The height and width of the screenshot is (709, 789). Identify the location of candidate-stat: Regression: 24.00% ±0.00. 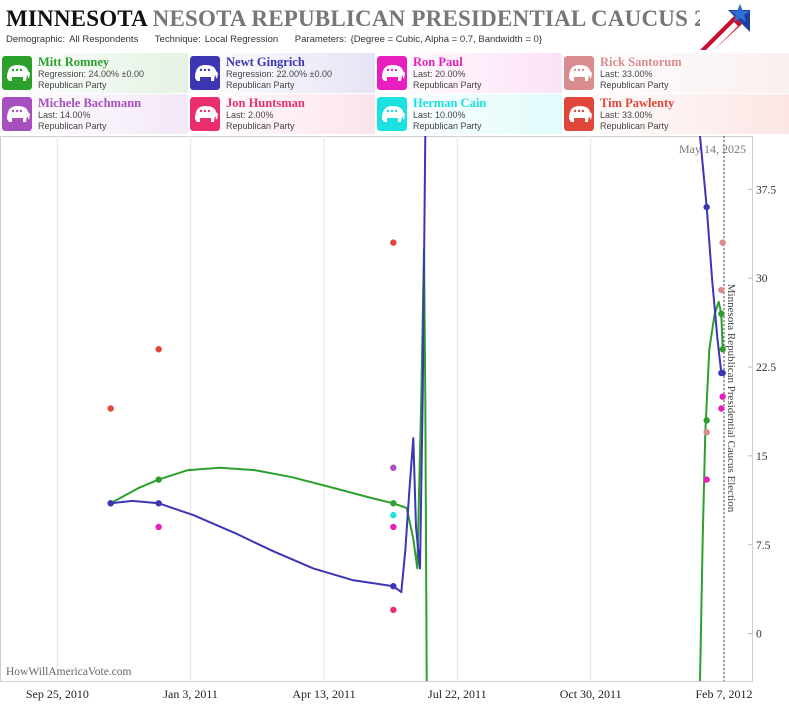
(91, 74).